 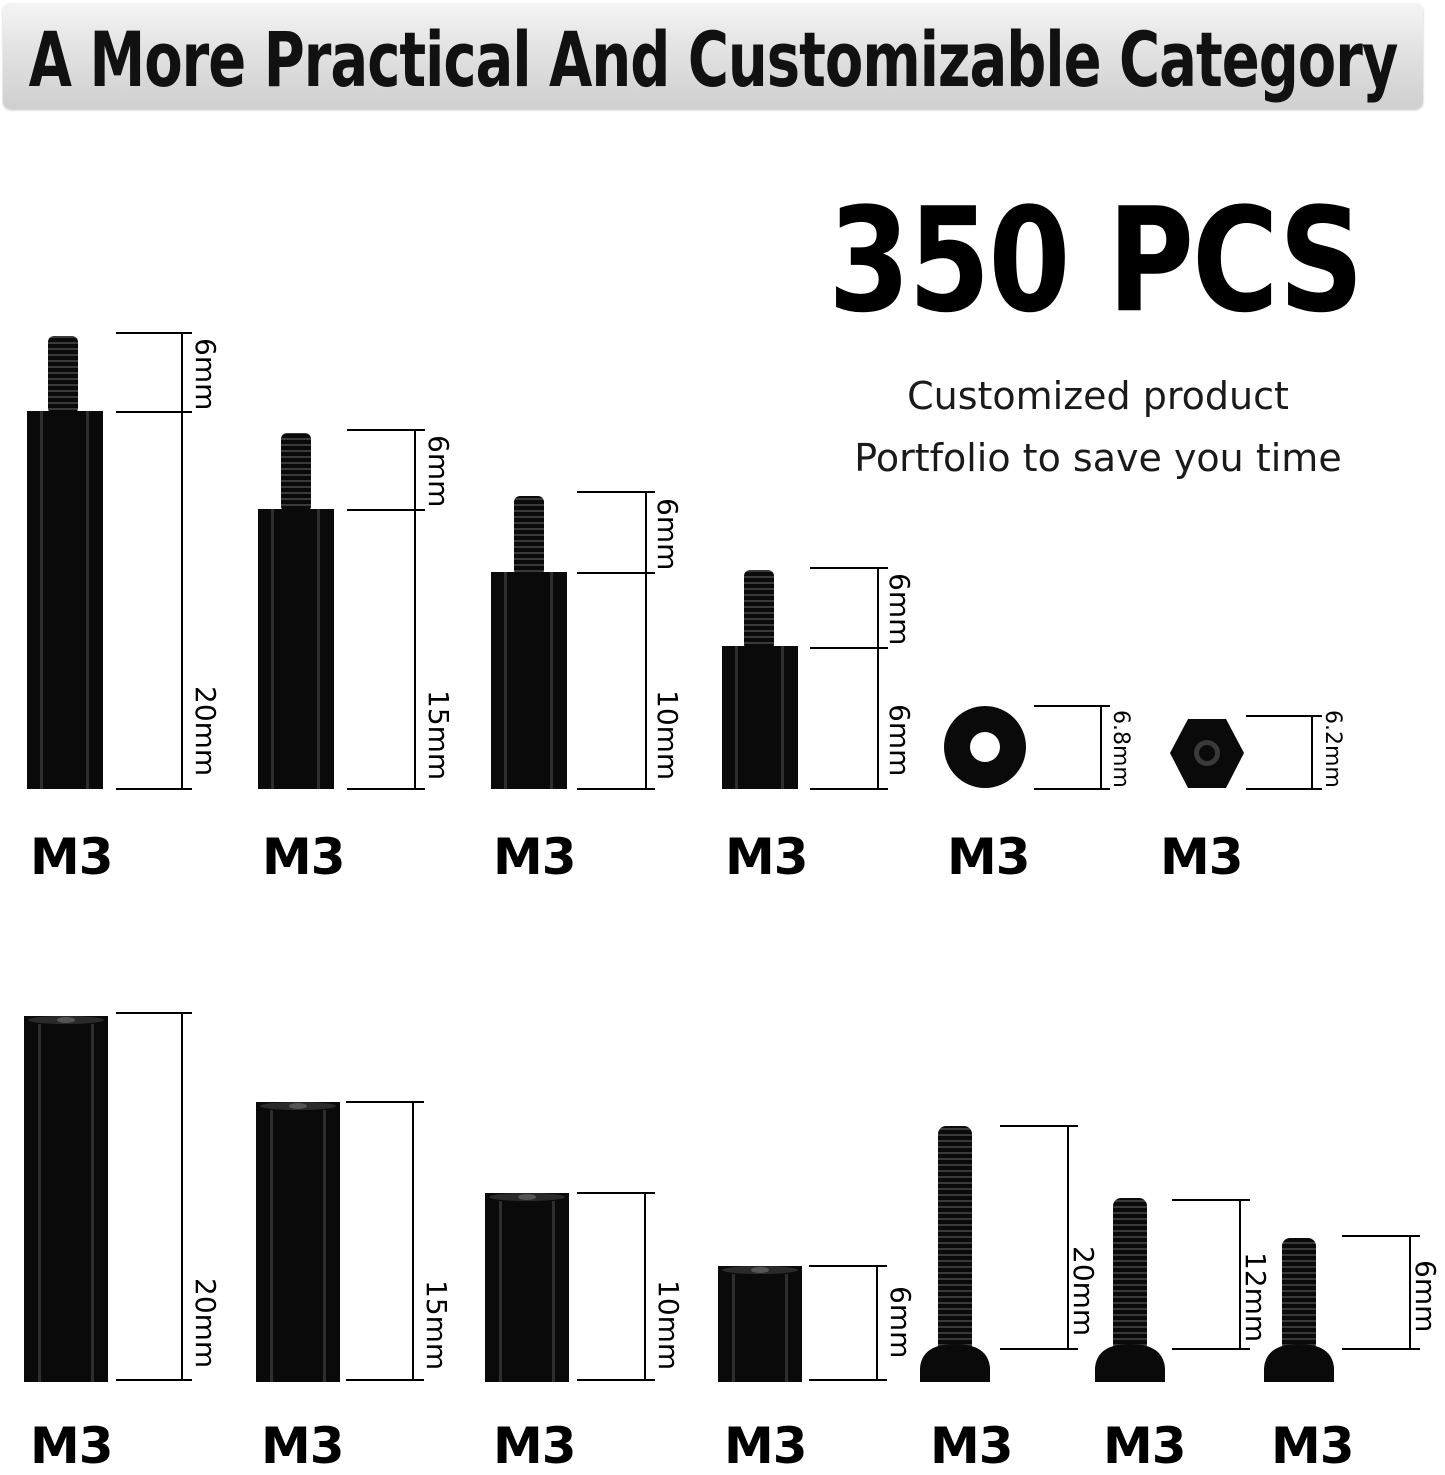 I want to click on screw-20mm, so click(x=955, y=1254).